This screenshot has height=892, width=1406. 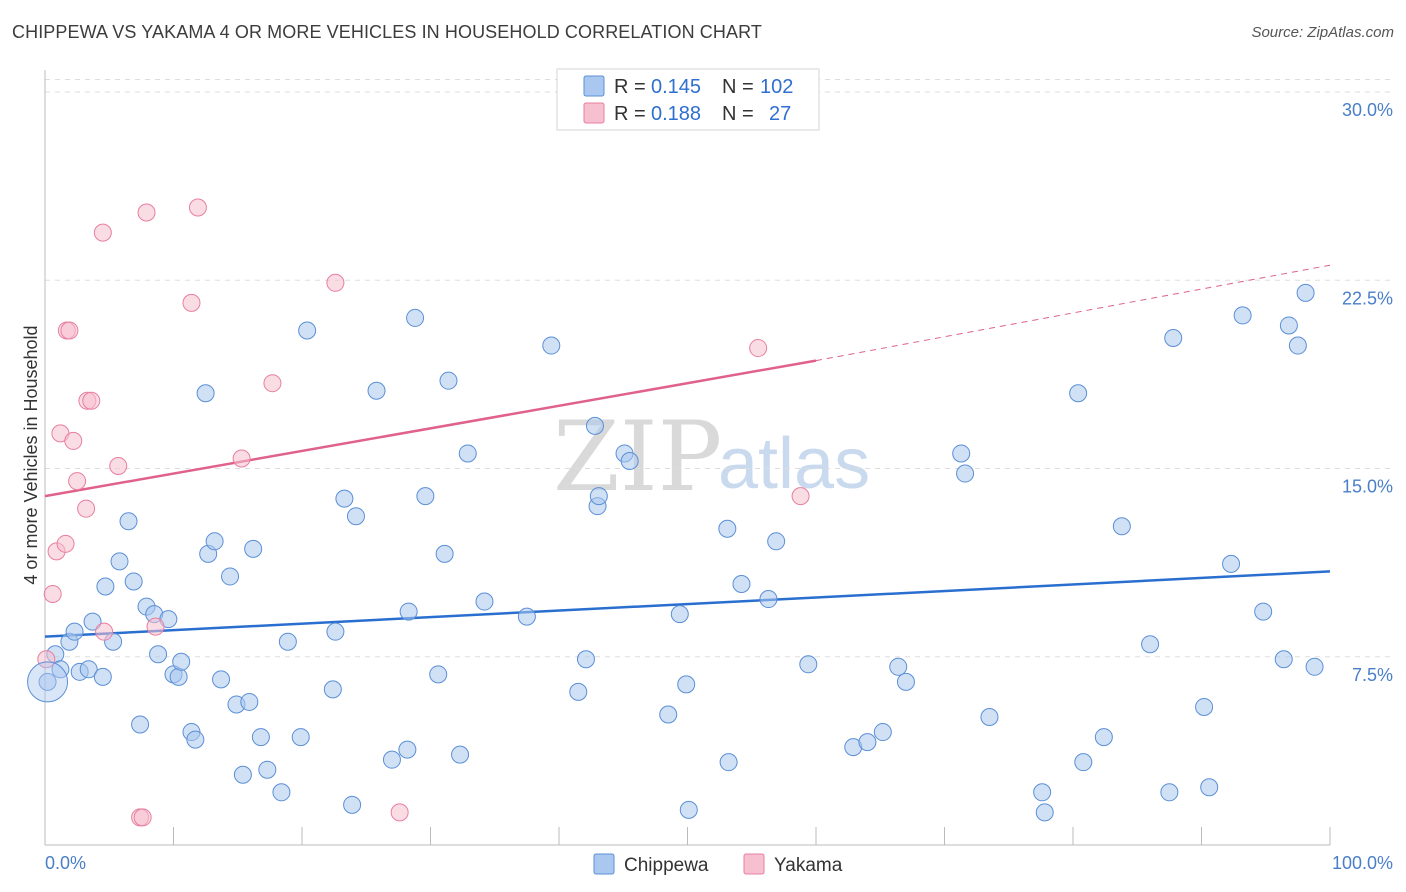 I want to click on y-axis-title: 4 or more Vehicles in Household, so click(x=31, y=454).